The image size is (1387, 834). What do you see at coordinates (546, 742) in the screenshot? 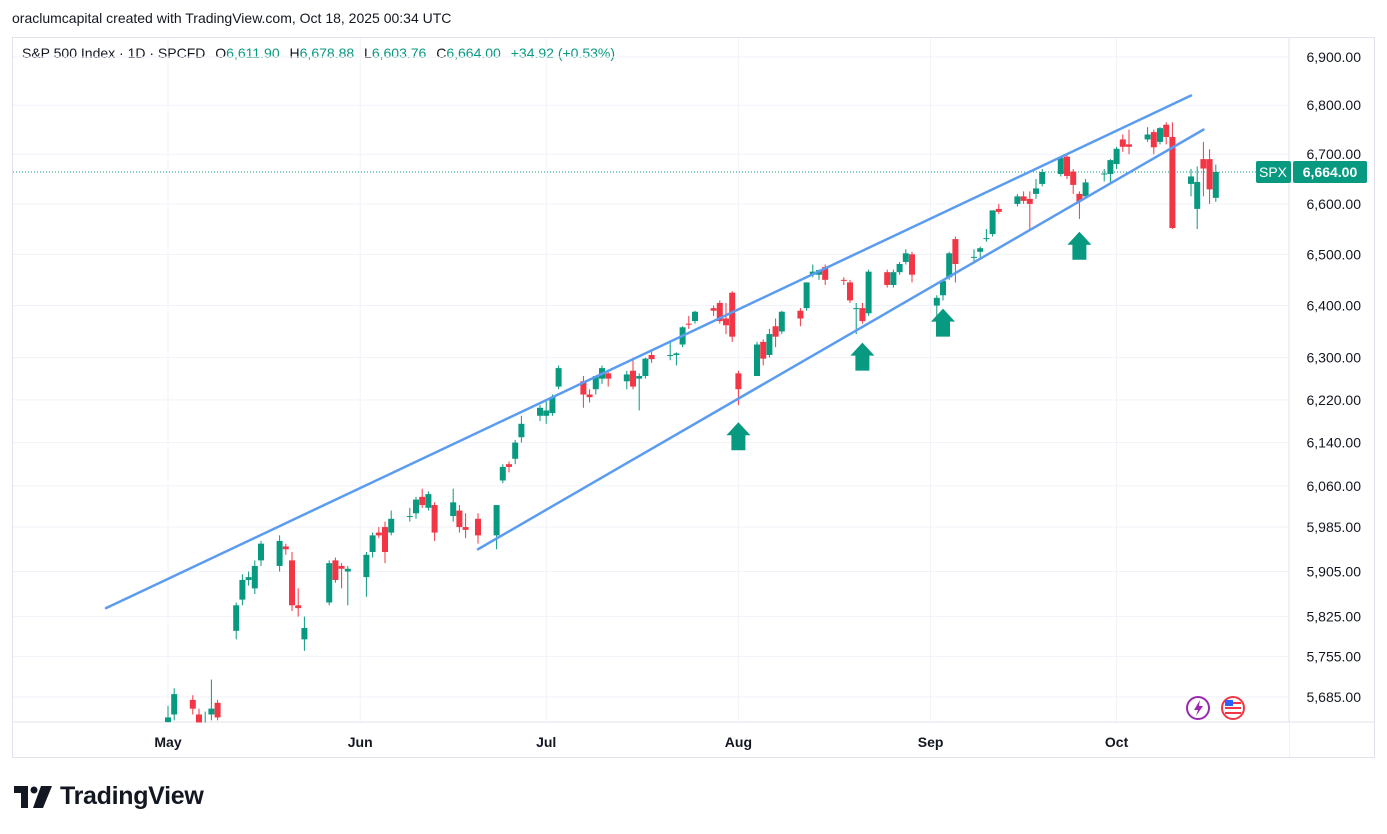
I see `x-tick-label: Jul` at bounding box center [546, 742].